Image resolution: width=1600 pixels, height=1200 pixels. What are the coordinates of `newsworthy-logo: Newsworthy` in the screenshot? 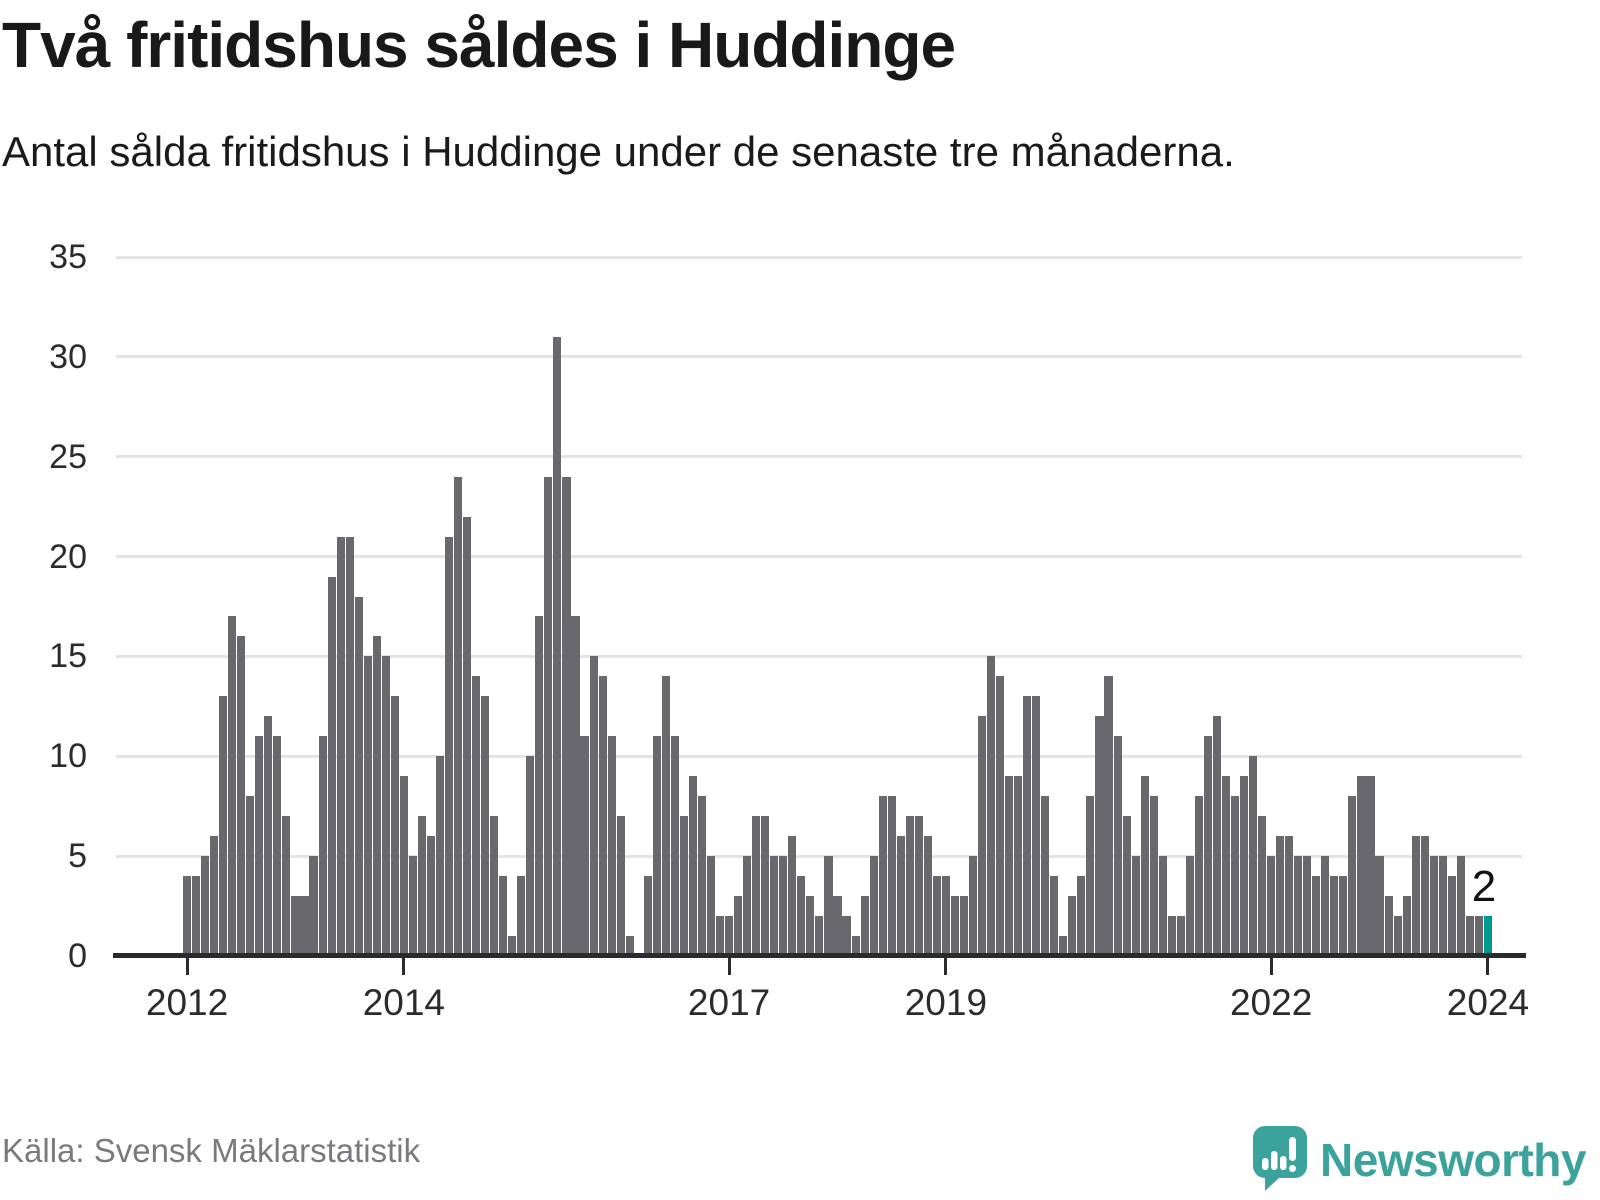 It's located at (1419, 1158).